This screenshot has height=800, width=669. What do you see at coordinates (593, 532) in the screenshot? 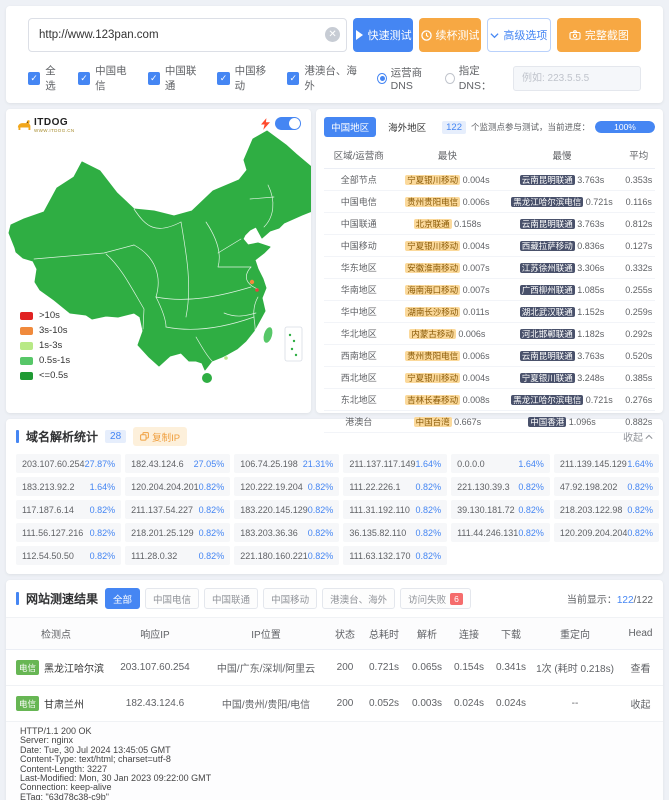
I see `ip-address: 120.209.204.204` at bounding box center [593, 532].